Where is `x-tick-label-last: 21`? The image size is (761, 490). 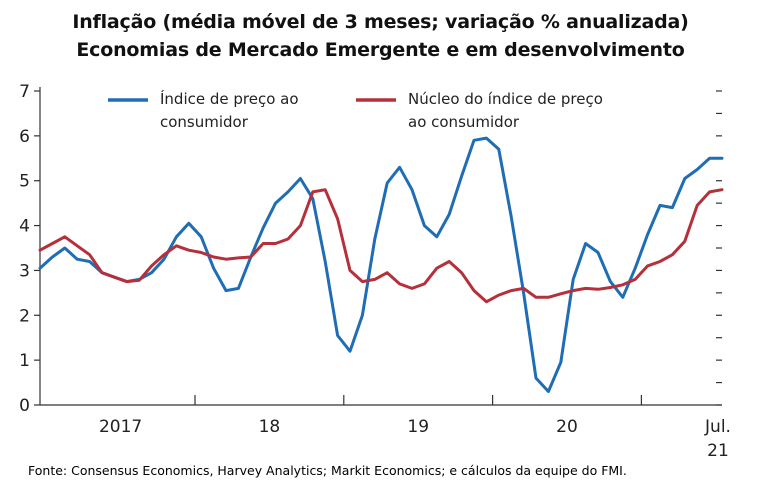 x-tick-label-last: 21 is located at coordinates (718, 451).